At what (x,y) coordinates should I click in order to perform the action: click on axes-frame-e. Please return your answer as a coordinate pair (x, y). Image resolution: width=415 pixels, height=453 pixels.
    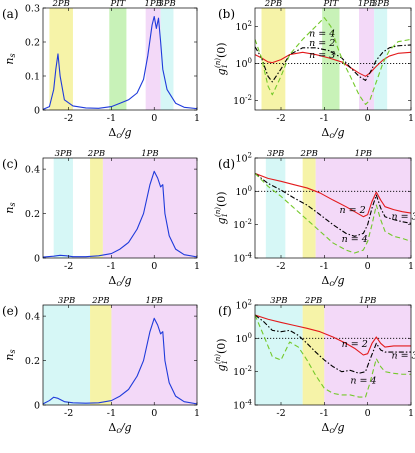
    Looking at the image, I should click on (120, 355).